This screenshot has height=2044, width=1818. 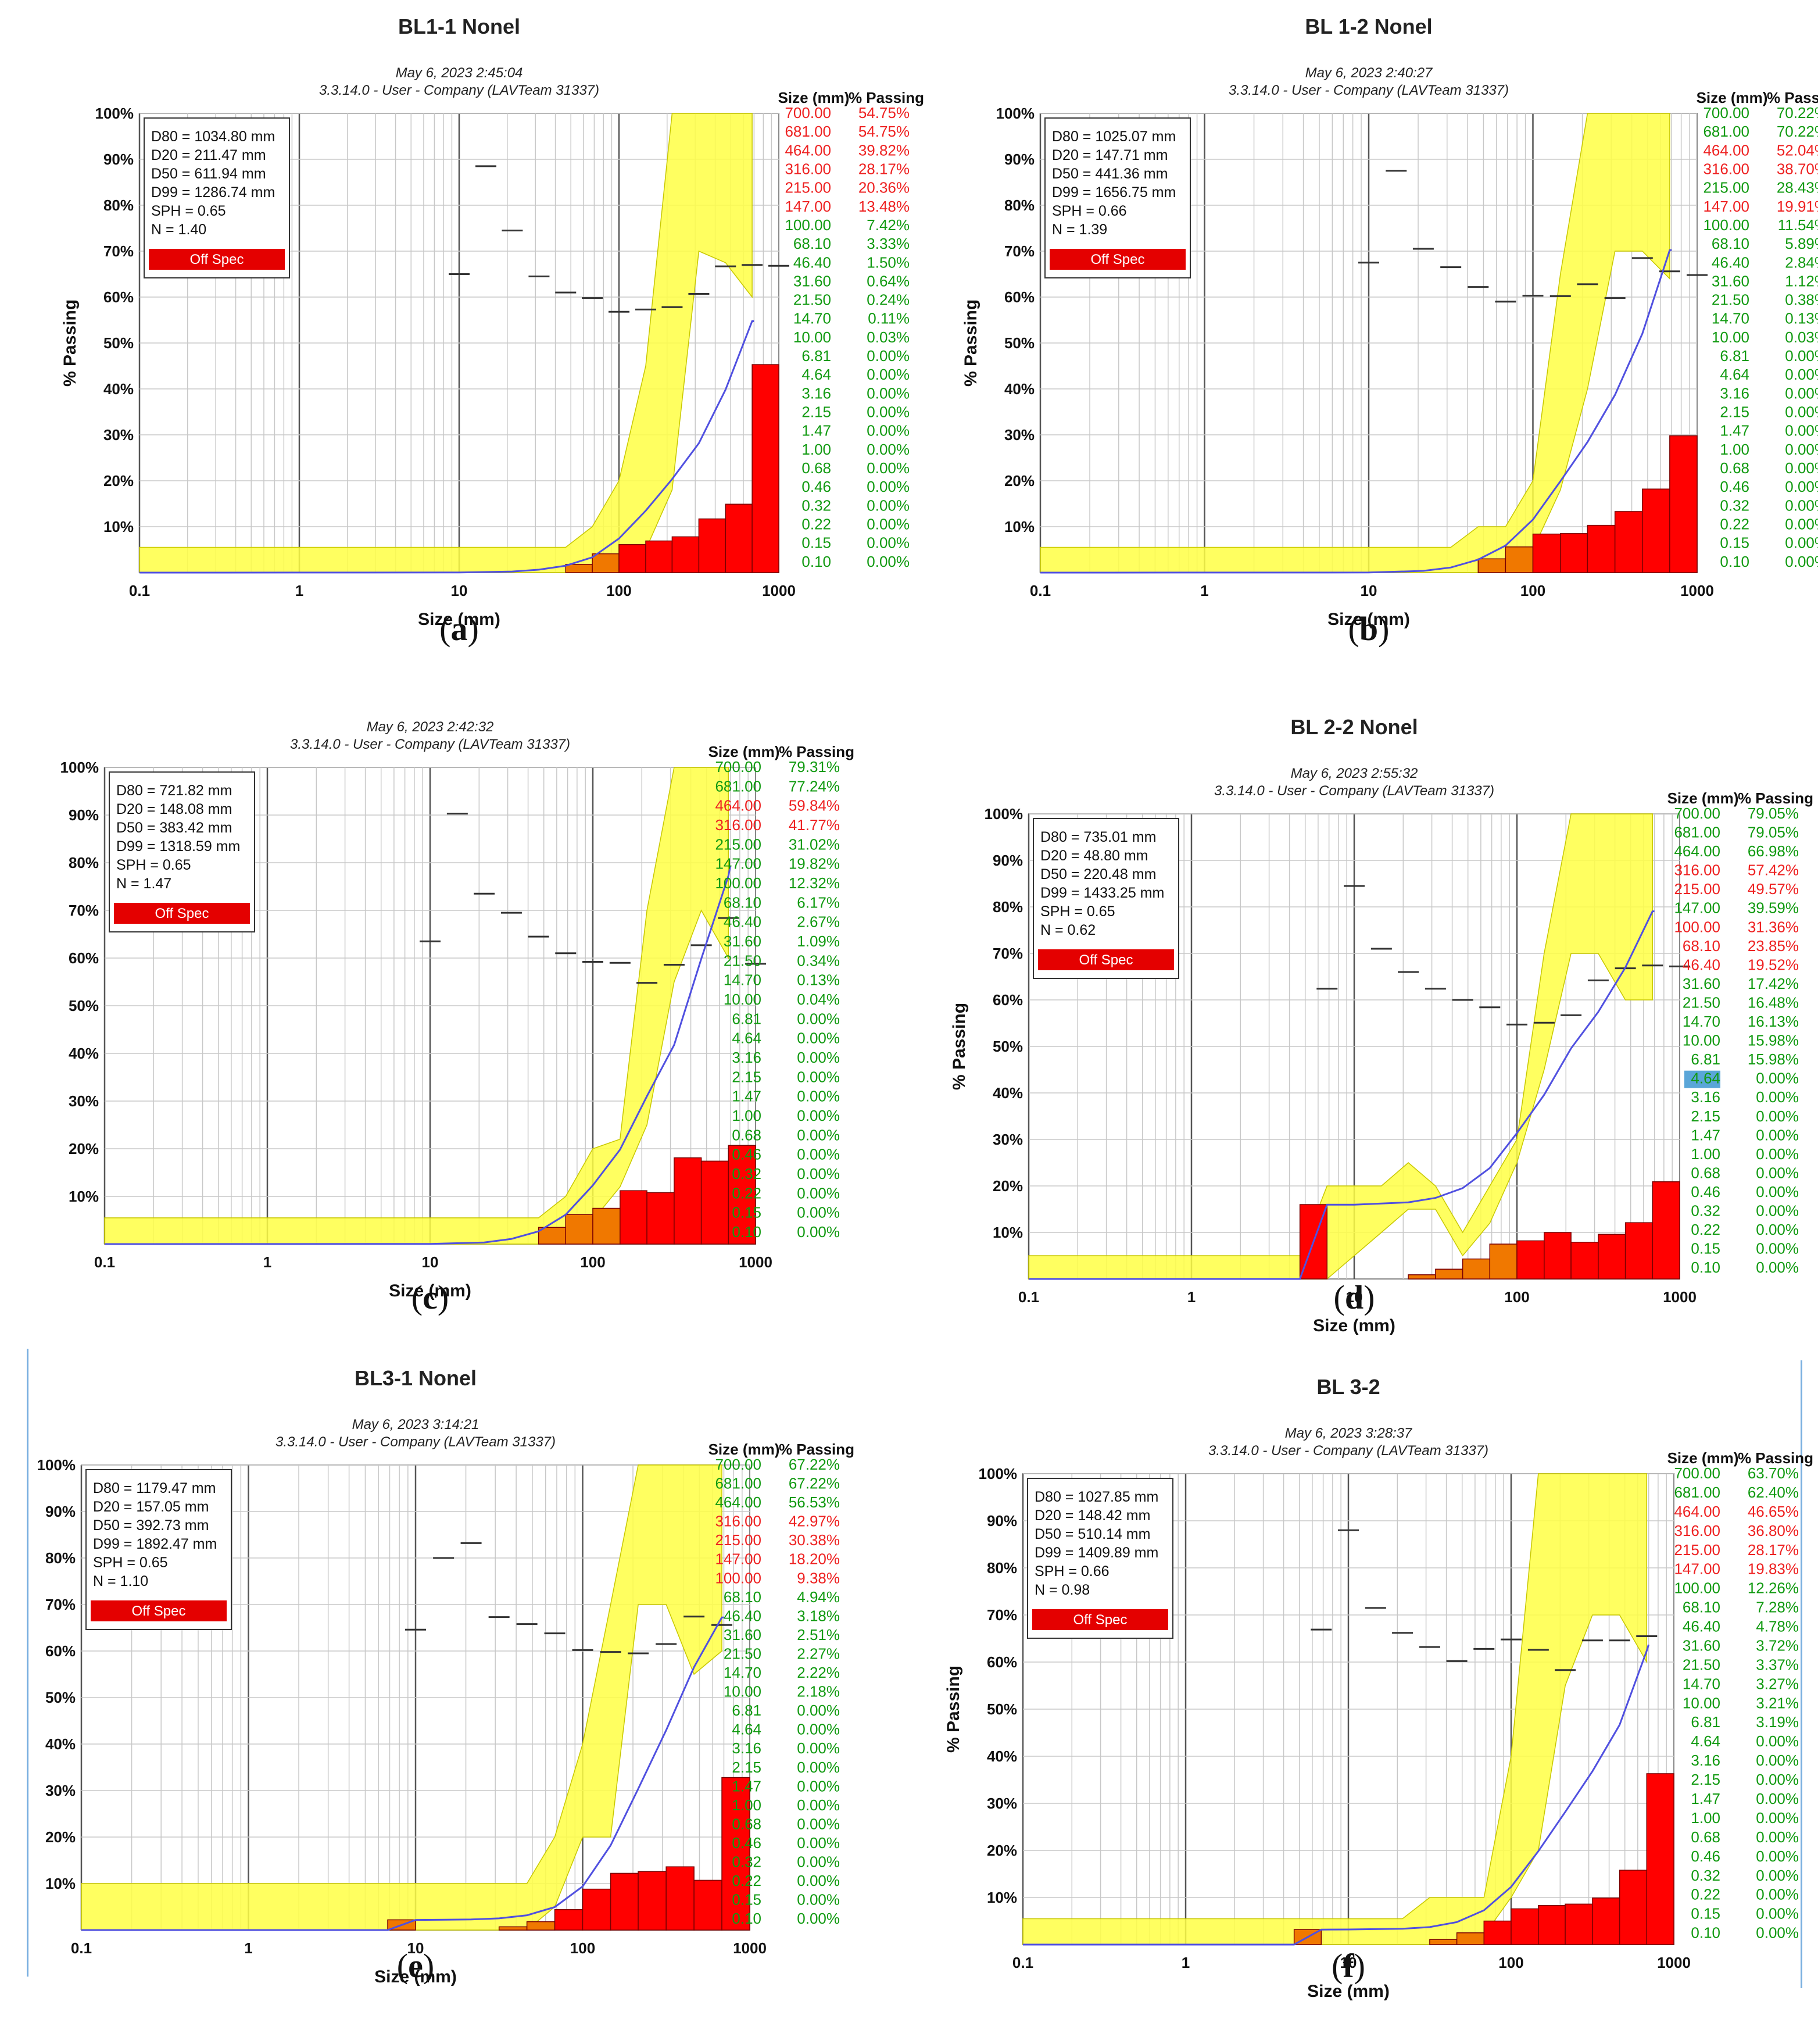 What do you see at coordinates (746, 1880) in the screenshot?
I see `table-size-value: 0.22` at bounding box center [746, 1880].